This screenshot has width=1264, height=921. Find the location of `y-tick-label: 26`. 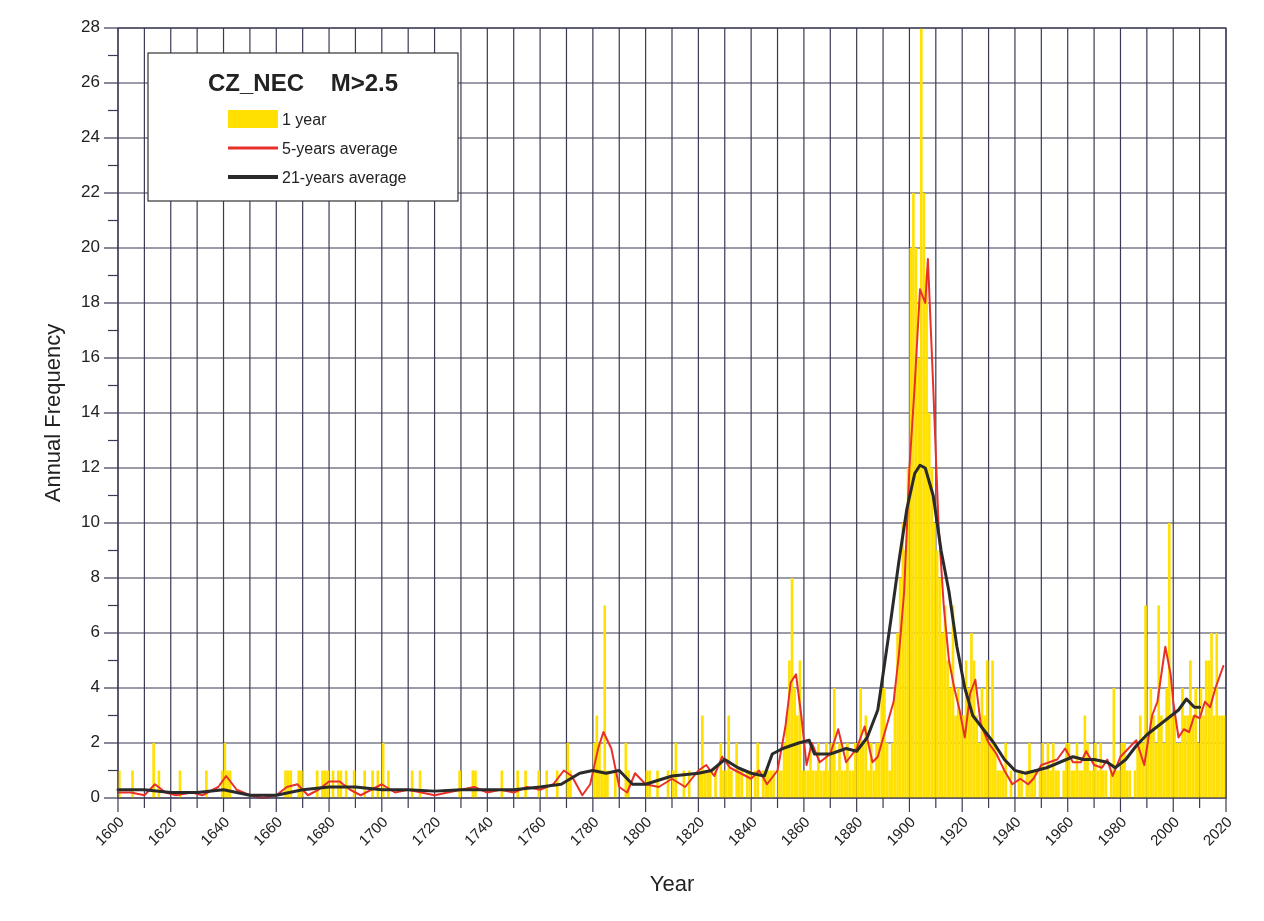

y-tick-label: 26 is located at coordinates (90, 82).